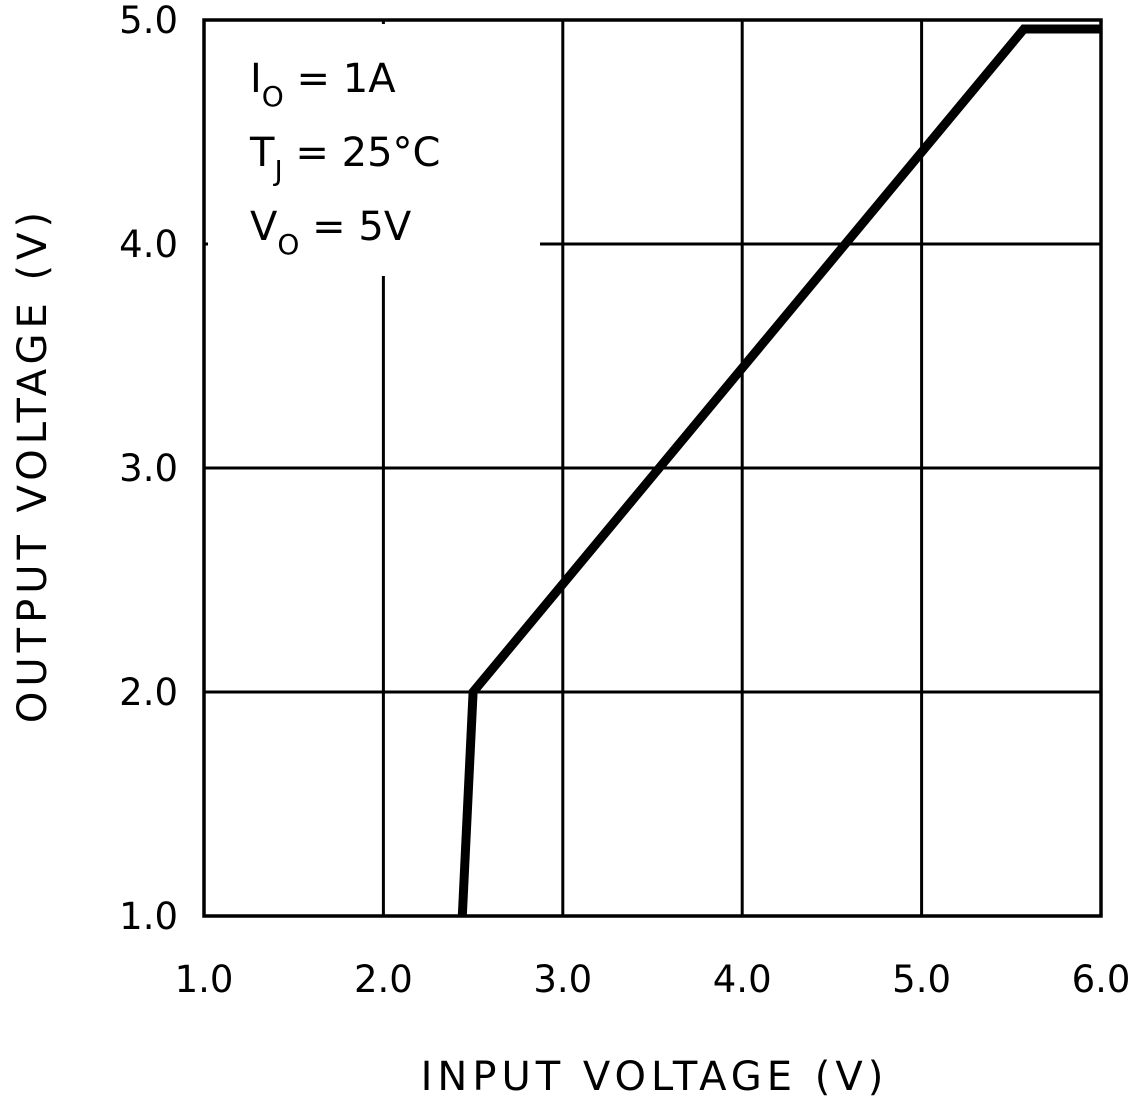 The image size is (1132, 1101). What do you see at coordinates (277, 170) in the screenshot?
I see `annotation-subscript: J` at bounding box center [277, 170].